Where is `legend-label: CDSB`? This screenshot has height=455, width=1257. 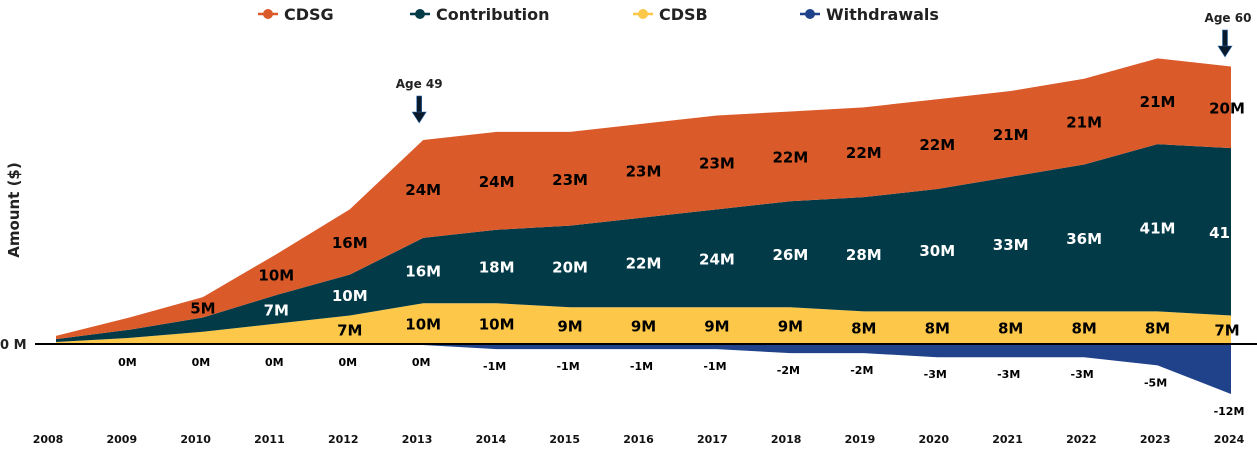 legend-label: CDSB is located at coordinates (683, 14).